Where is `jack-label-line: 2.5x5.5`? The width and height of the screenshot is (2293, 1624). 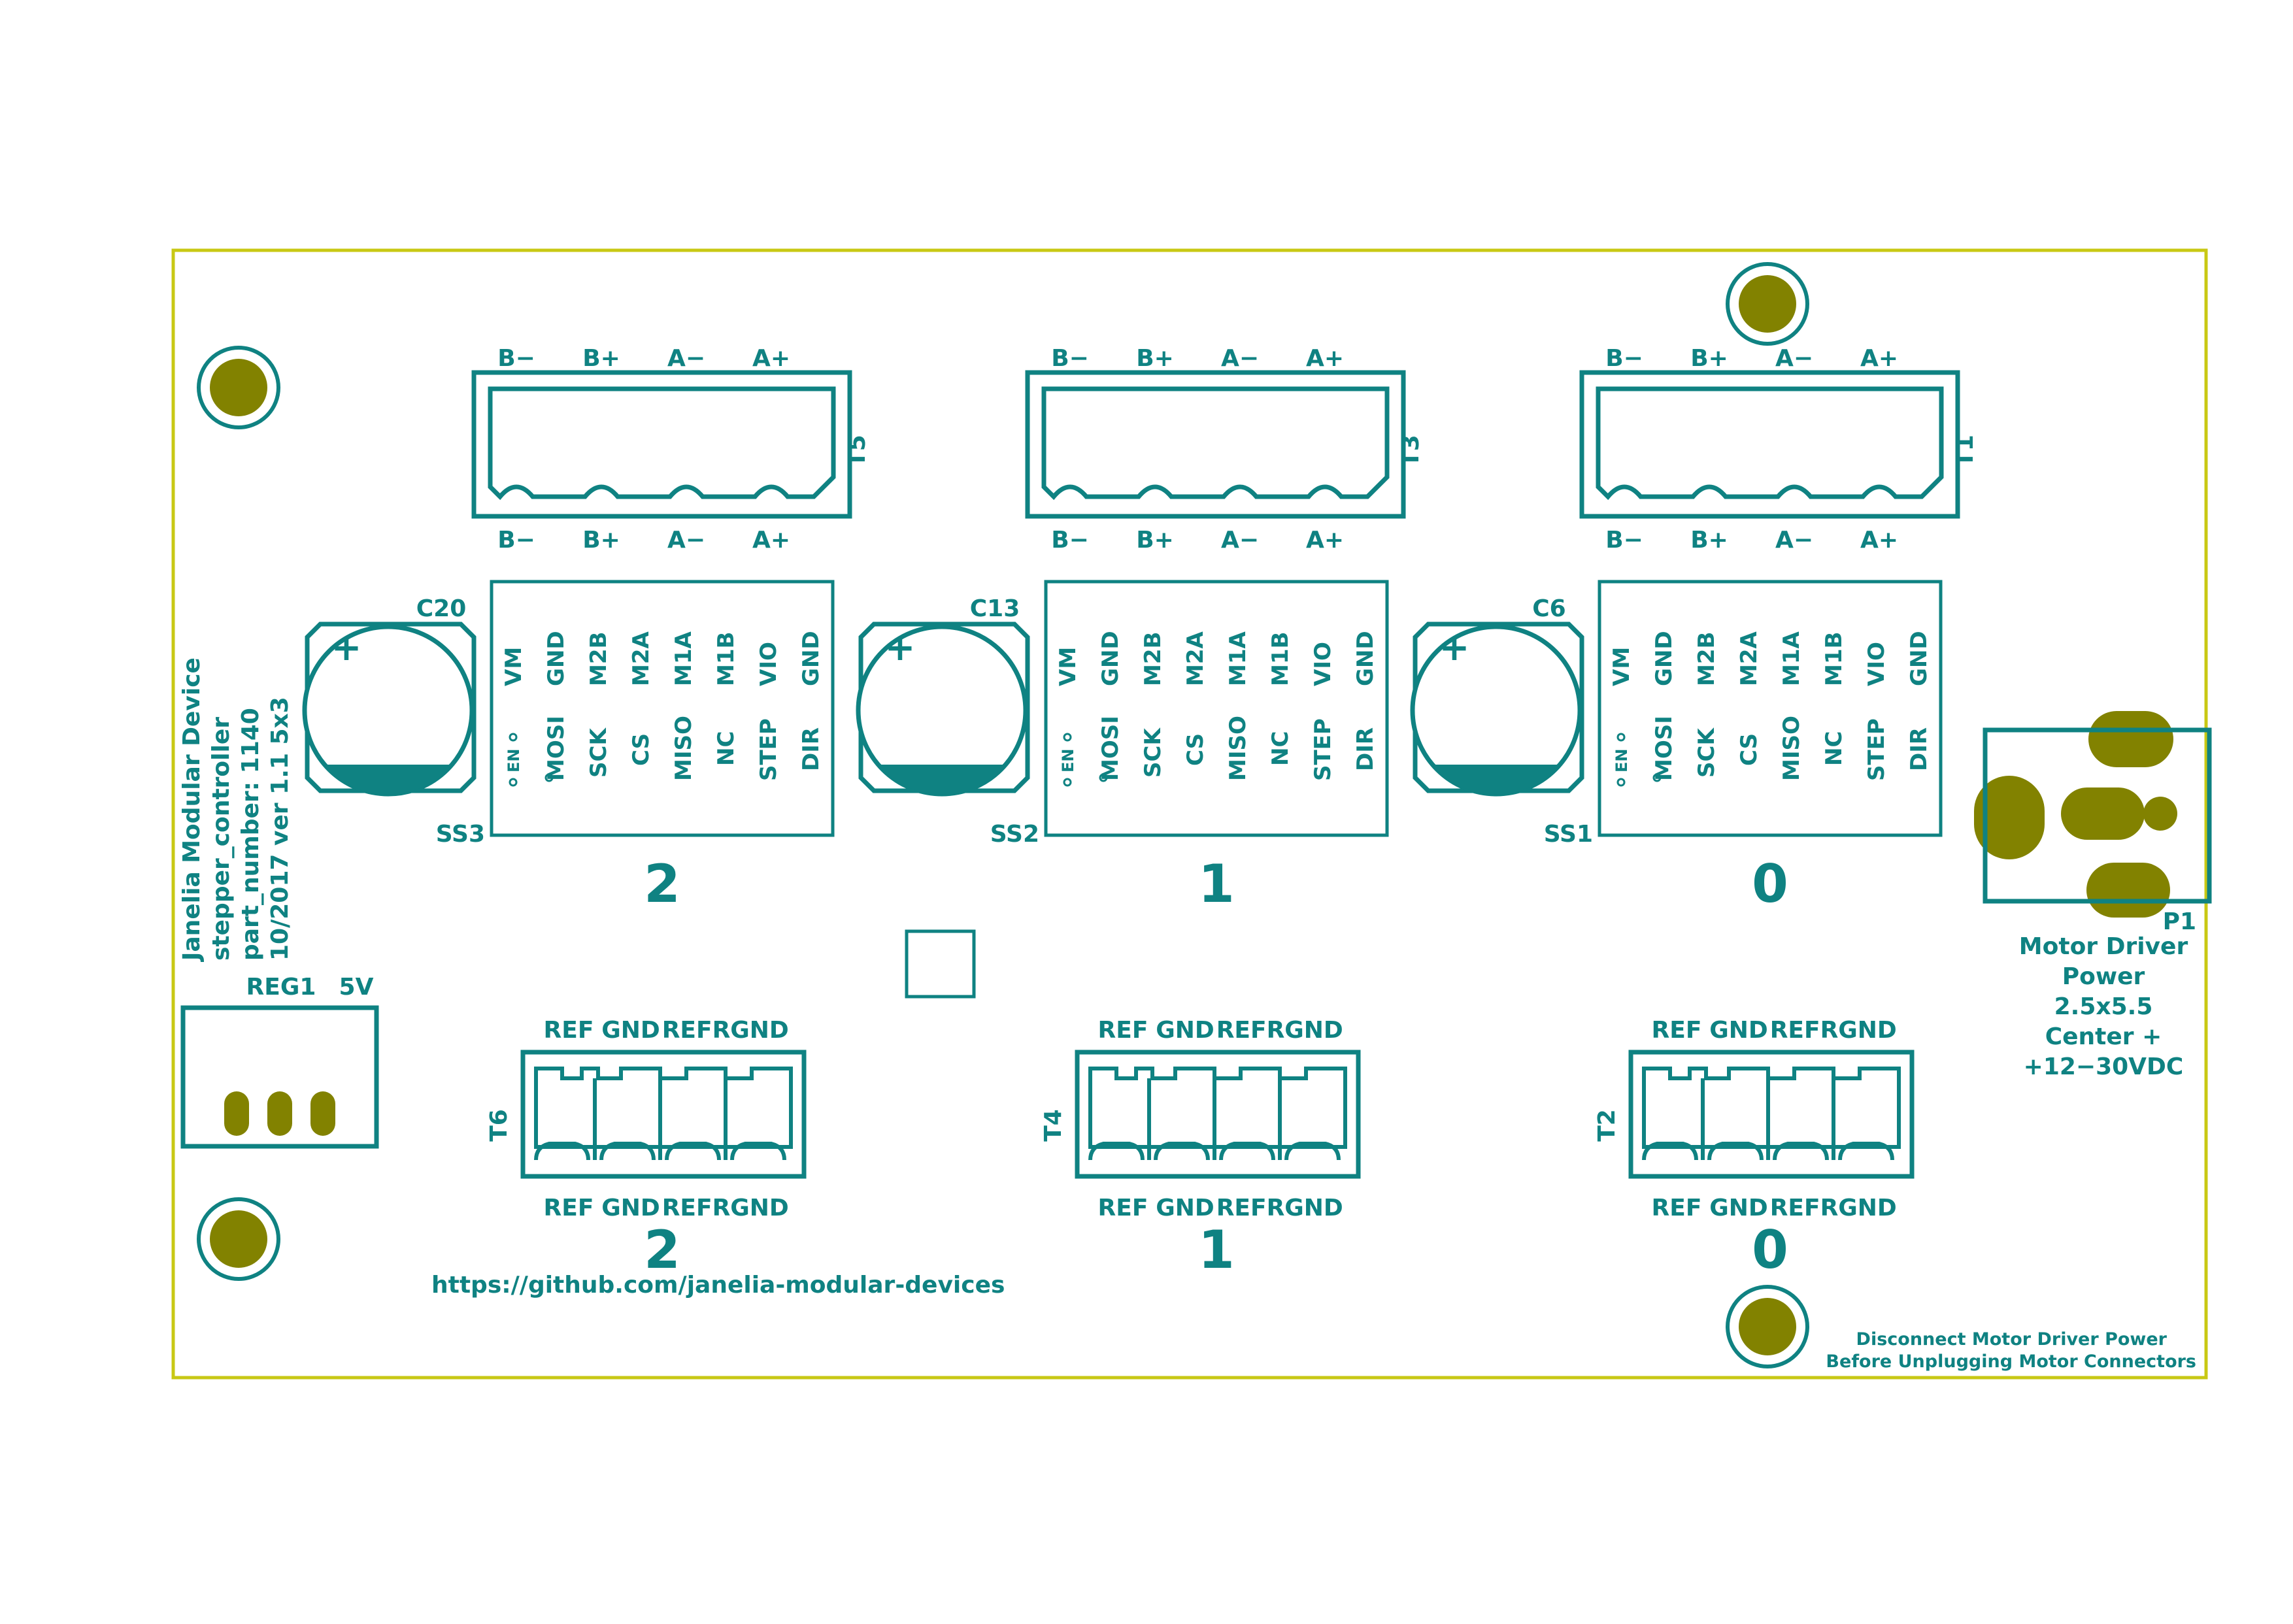 jack-label-line: 2.5x5.5 is located at coordinates (2103, 1006).